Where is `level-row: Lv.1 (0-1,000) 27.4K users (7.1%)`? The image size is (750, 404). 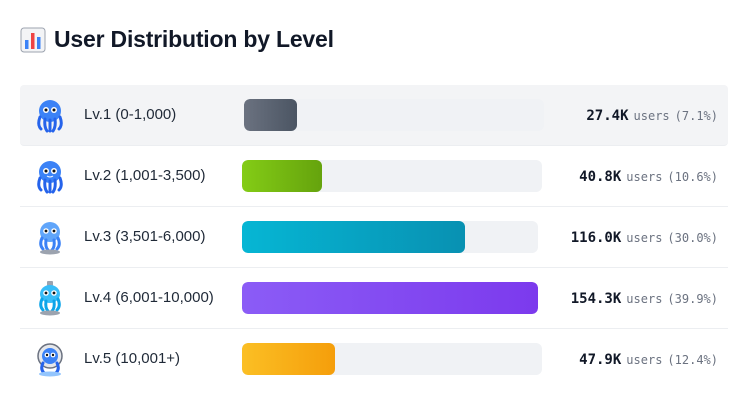
level-row: Lv.1 (0-1,000) 27.4K users (7.1%) is located at coordinates (374, 115).